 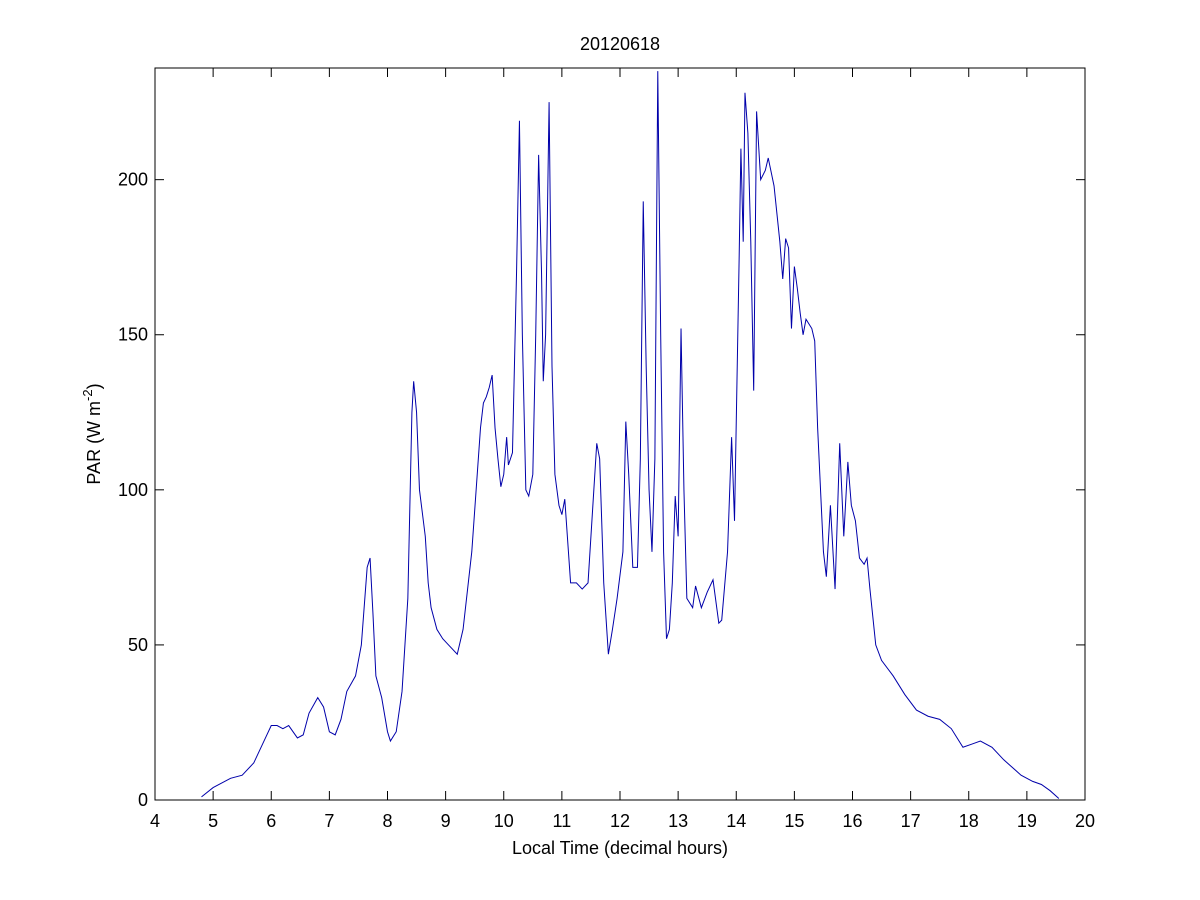 What do you see at coordinates (143, 800) in the screenshot?
I see `y-tick-label: 0` at bounding box center [143, 800].